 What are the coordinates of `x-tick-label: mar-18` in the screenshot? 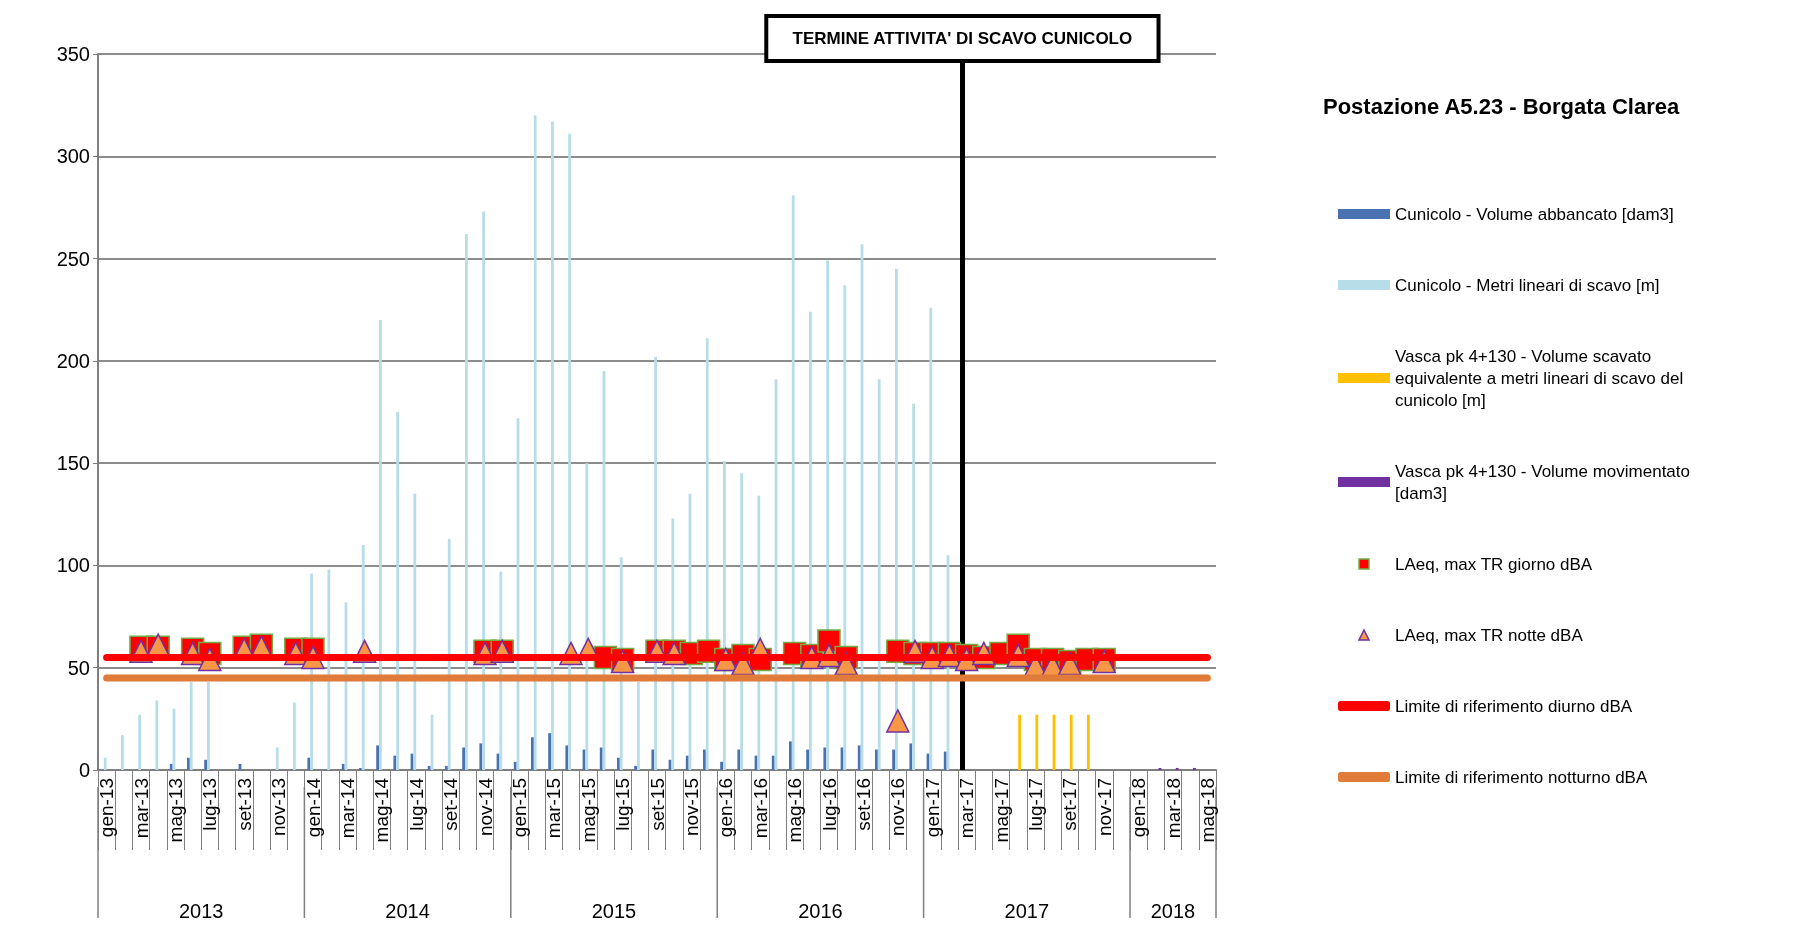 It's located at (1173, 808).